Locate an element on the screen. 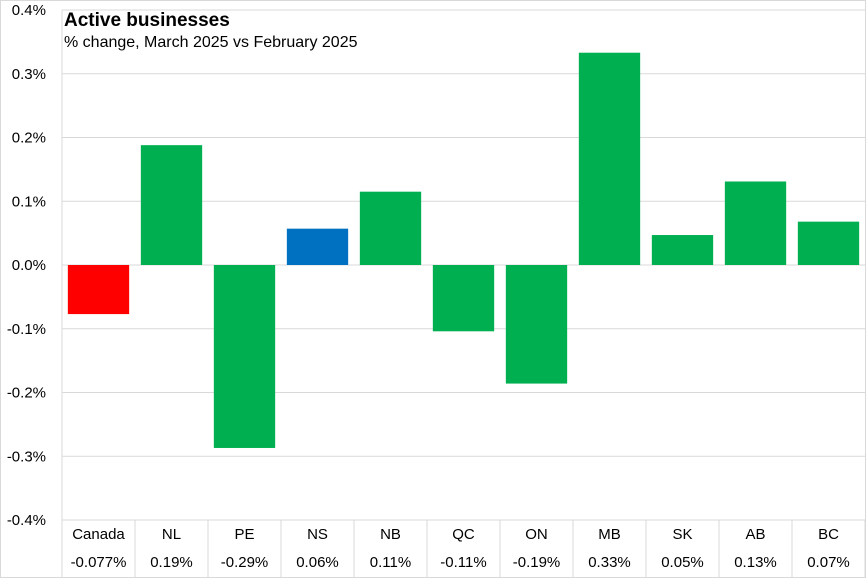 The width and height of the screenshot is (866, 578). category-label: PE is located at coordinates (244, 534).